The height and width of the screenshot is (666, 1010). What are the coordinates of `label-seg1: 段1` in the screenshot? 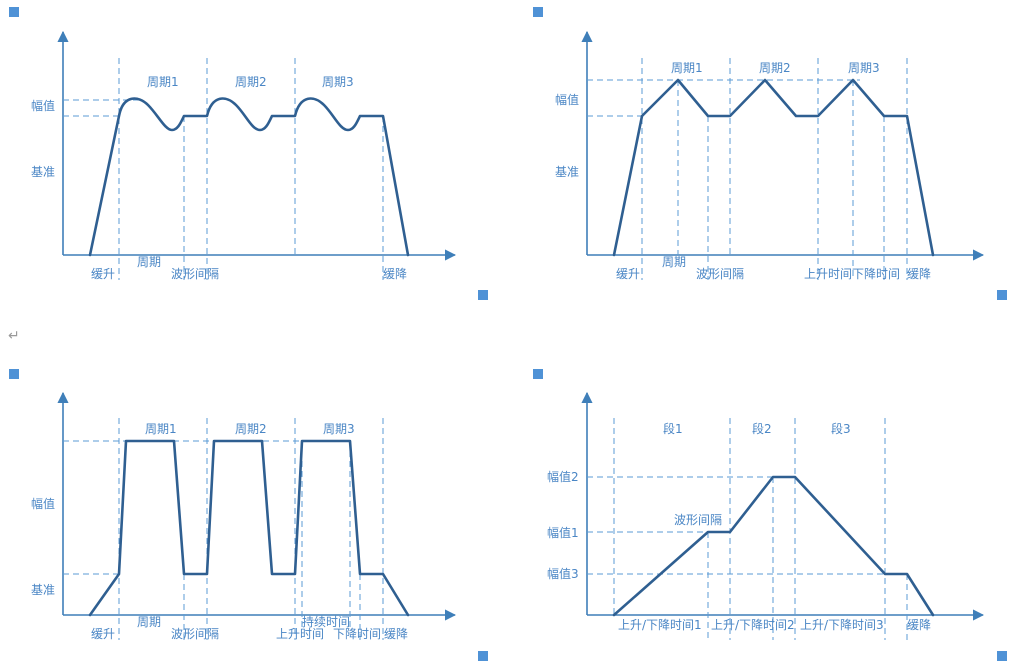 It's located at (673, 428).